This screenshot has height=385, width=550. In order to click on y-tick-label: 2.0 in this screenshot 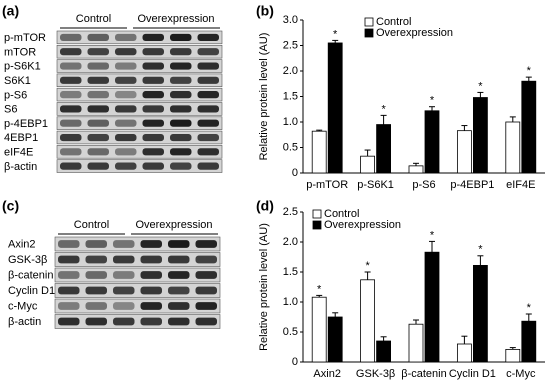, I will do `click(290, 71)`.